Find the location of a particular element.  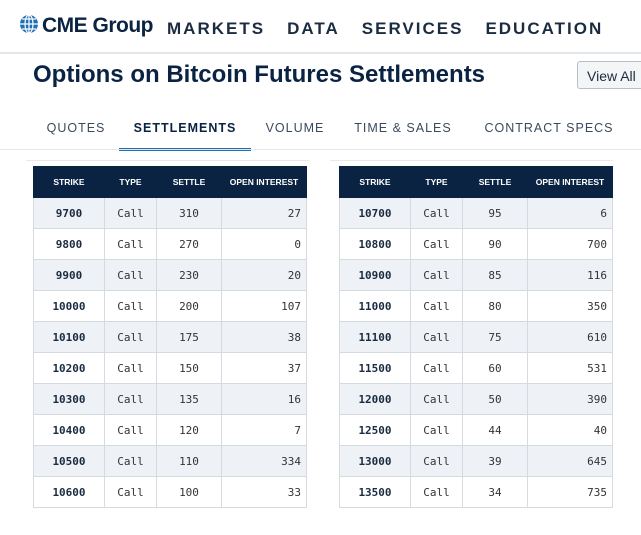

settle-cell: 44 is located at coordinates (495, 430).